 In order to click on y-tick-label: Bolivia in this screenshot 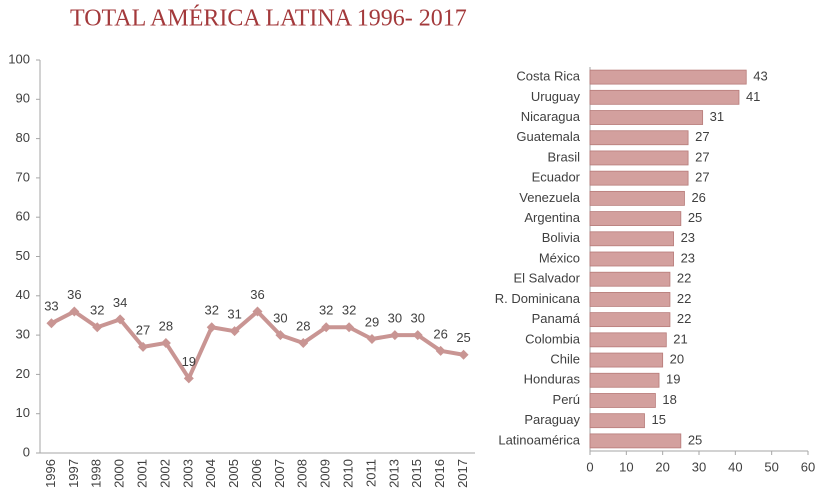, I will do `click(561, 237)`.